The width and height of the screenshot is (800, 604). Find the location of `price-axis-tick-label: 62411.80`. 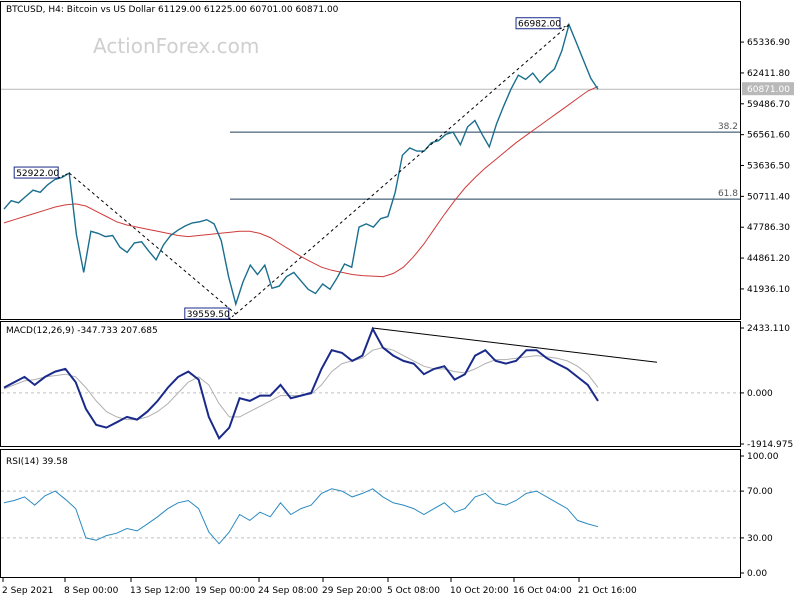

price-axis-tick-label: 62411.80 is located at coordinates (768, 74).